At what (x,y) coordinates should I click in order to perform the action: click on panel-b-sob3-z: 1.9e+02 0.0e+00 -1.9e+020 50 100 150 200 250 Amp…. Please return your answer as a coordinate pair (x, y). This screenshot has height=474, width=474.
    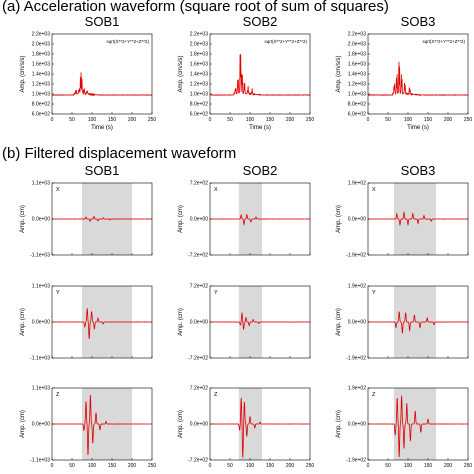
    Looking at the image, I should click on (404, 427).